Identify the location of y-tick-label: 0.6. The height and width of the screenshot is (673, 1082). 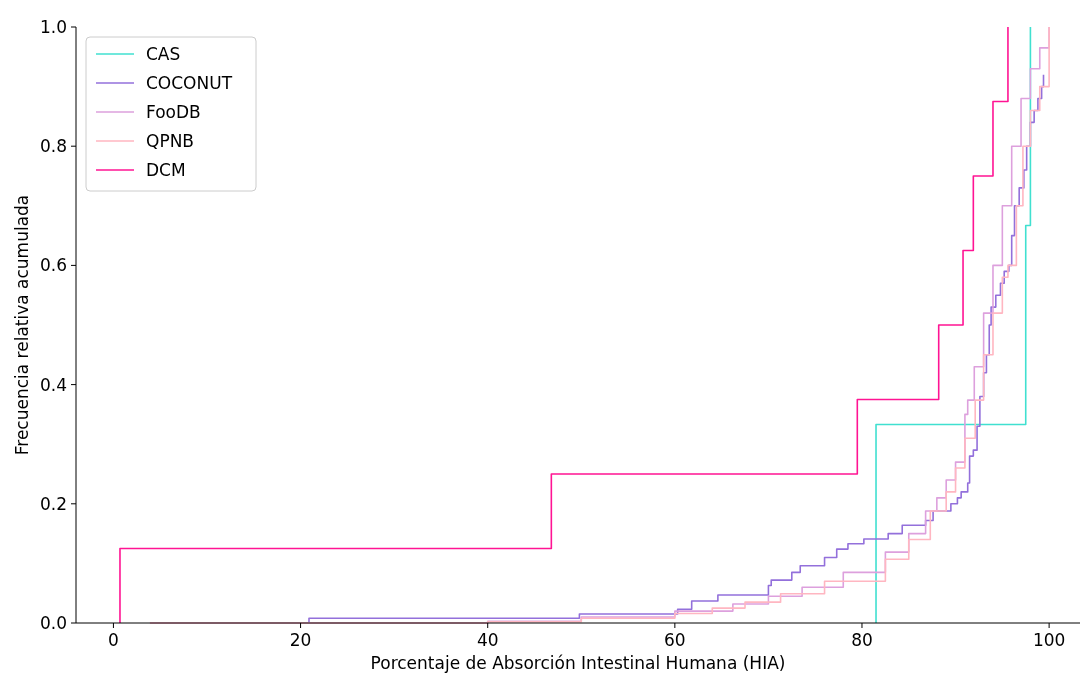
(53, 265).